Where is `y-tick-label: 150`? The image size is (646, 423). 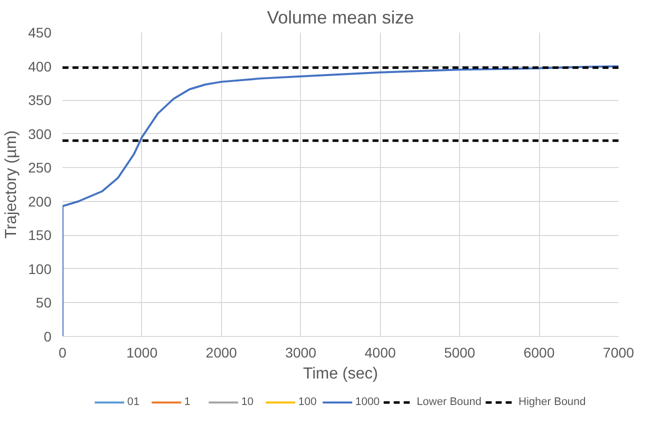
y-tick-label: 150 is located at coordinates (40, 235).